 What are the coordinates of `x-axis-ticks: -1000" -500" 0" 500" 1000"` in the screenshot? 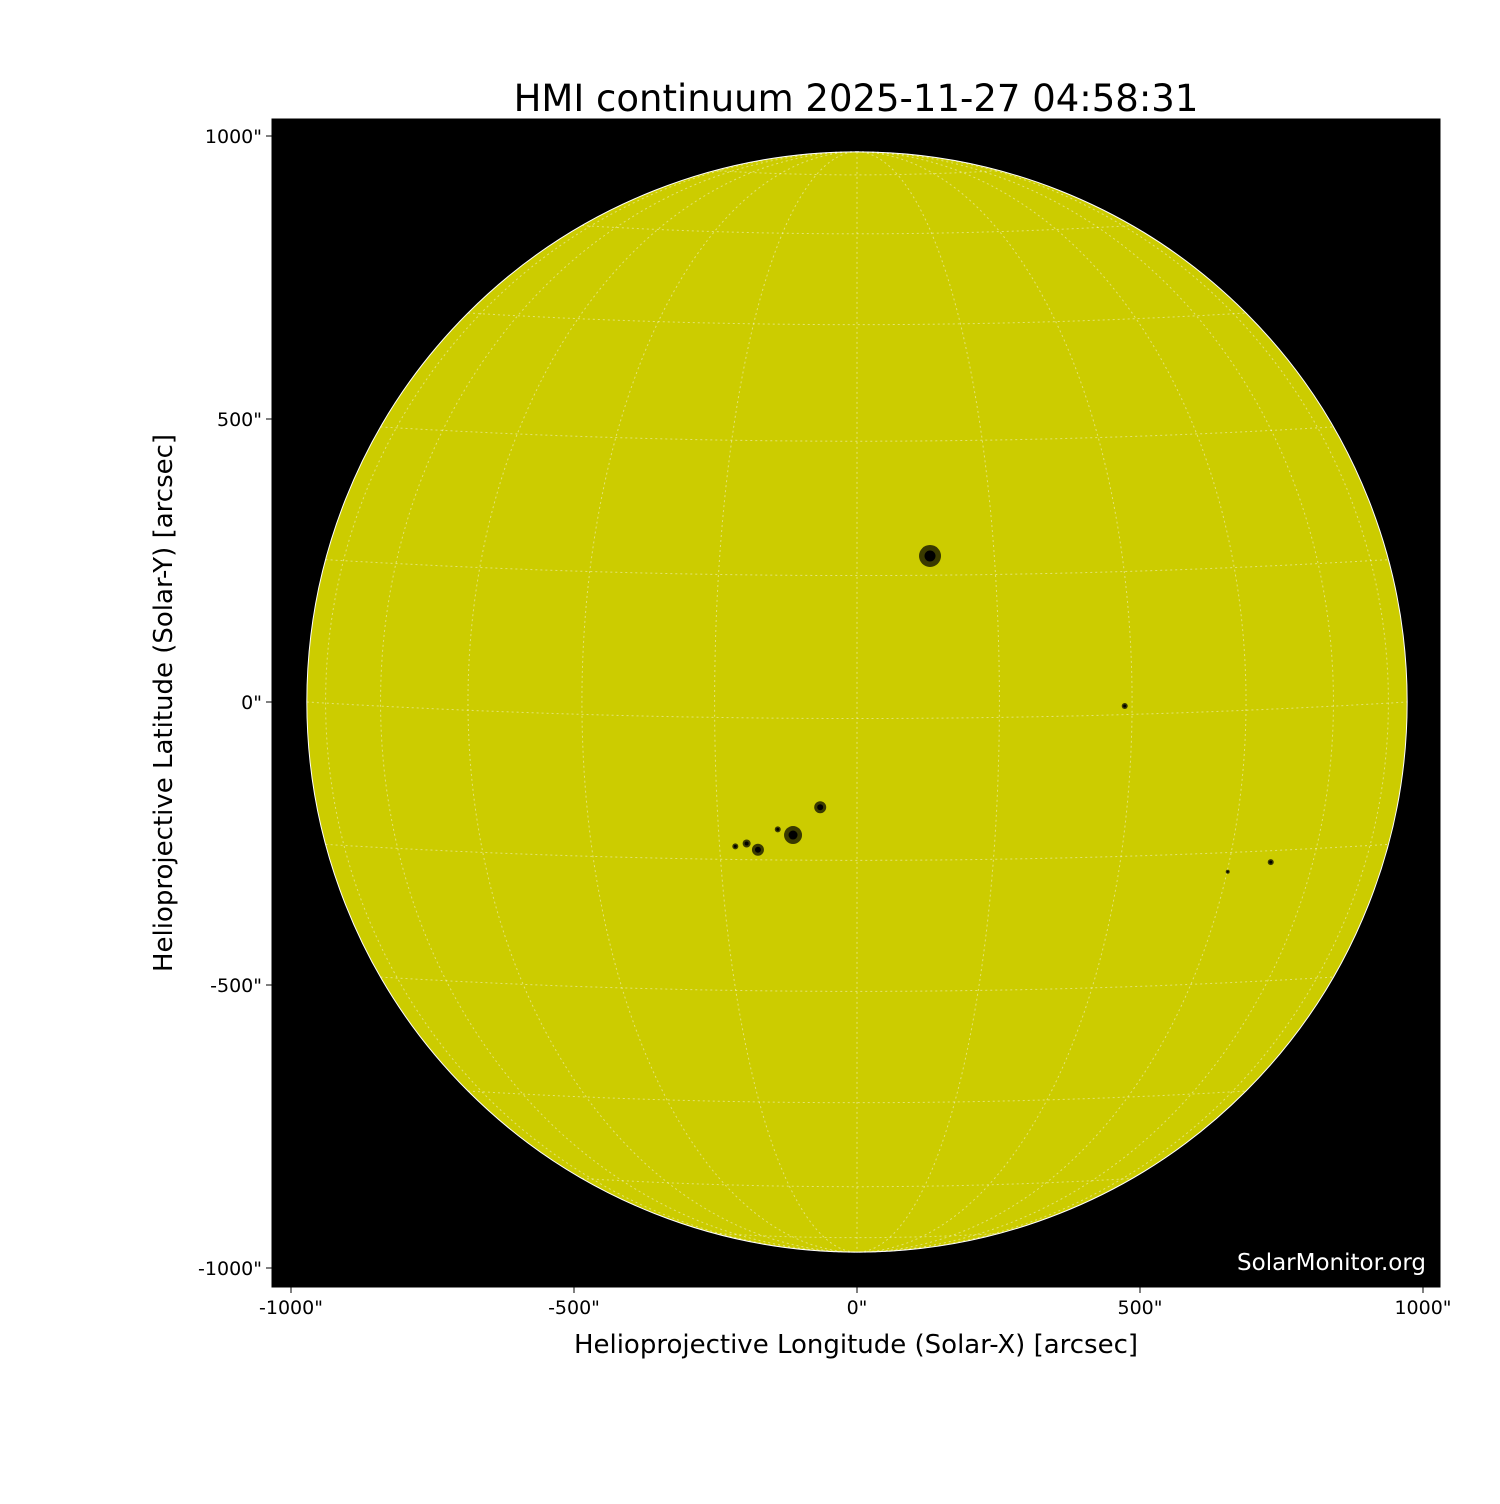 It's located at (855, 1303).